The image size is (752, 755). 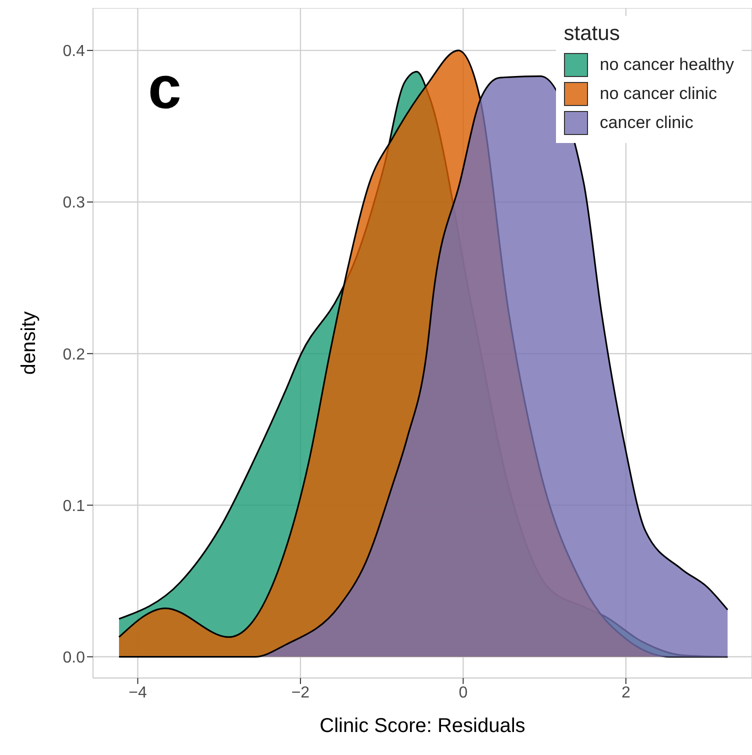 I want to click on x-axis-title: Clinic Score: Residuals, so click(x=423, y=726).